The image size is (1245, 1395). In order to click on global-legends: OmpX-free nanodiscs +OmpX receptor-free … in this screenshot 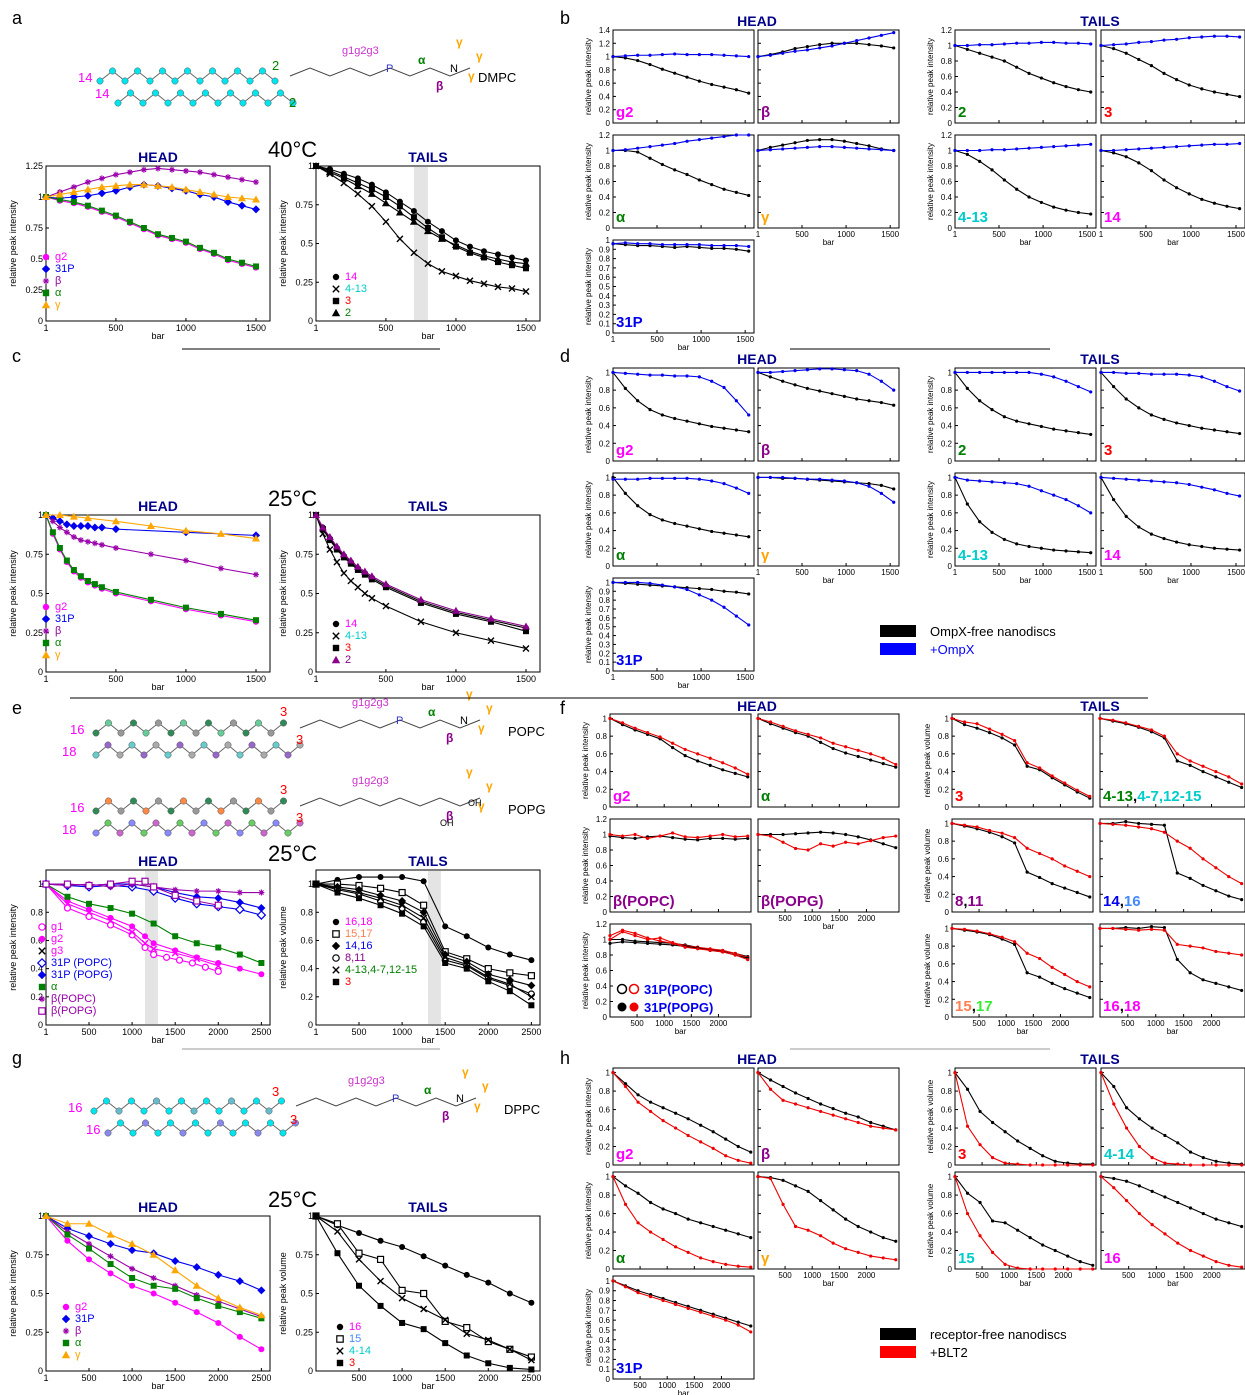, I will do `click(973, 992)`.